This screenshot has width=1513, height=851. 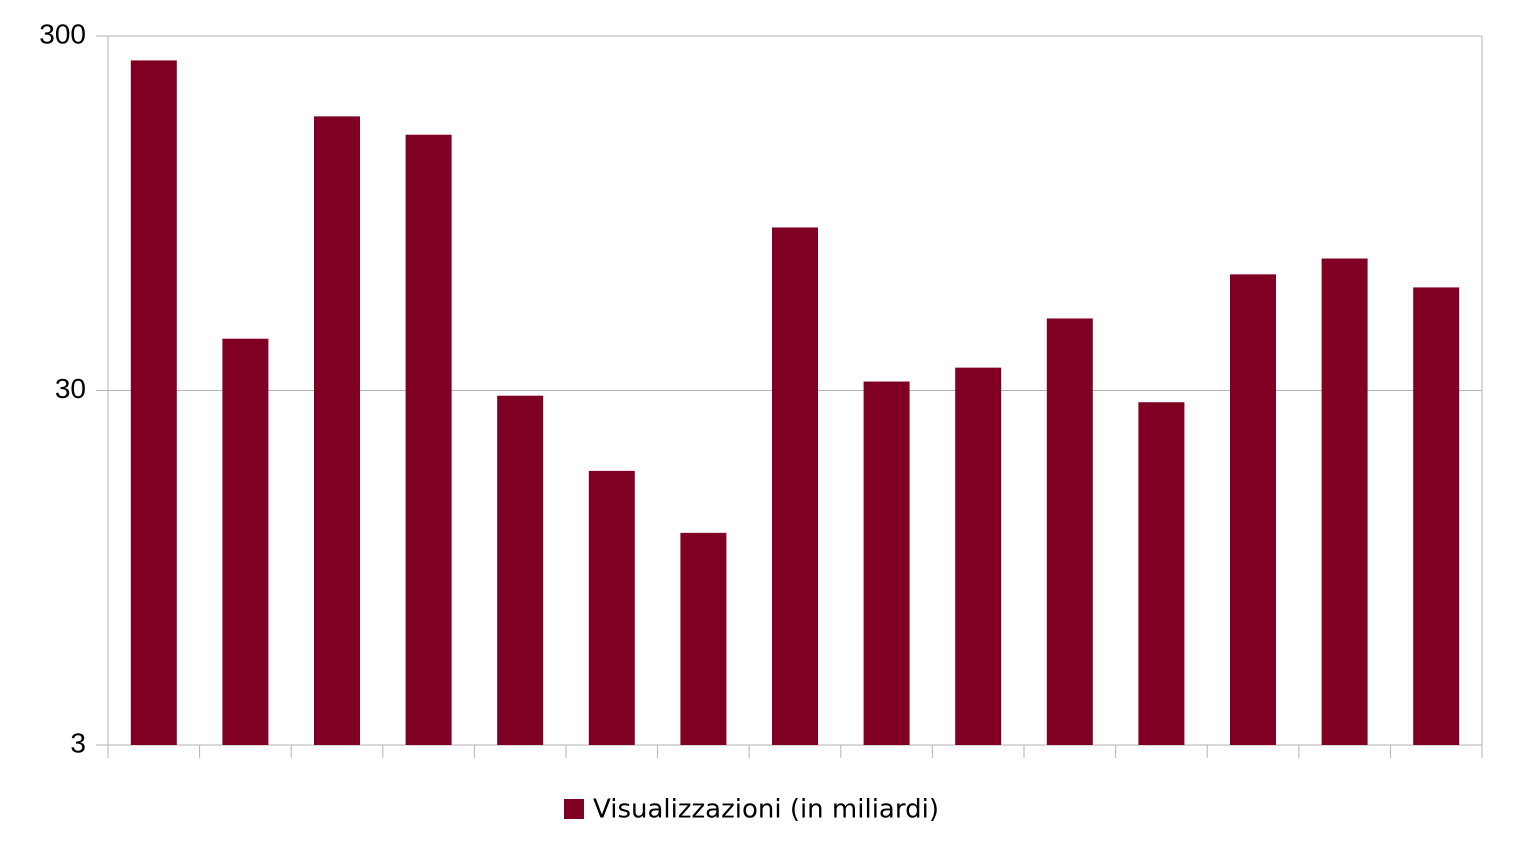 I want to click on legend-label: Visualizzazioni (in miliardi), so click(x=766, y=810).